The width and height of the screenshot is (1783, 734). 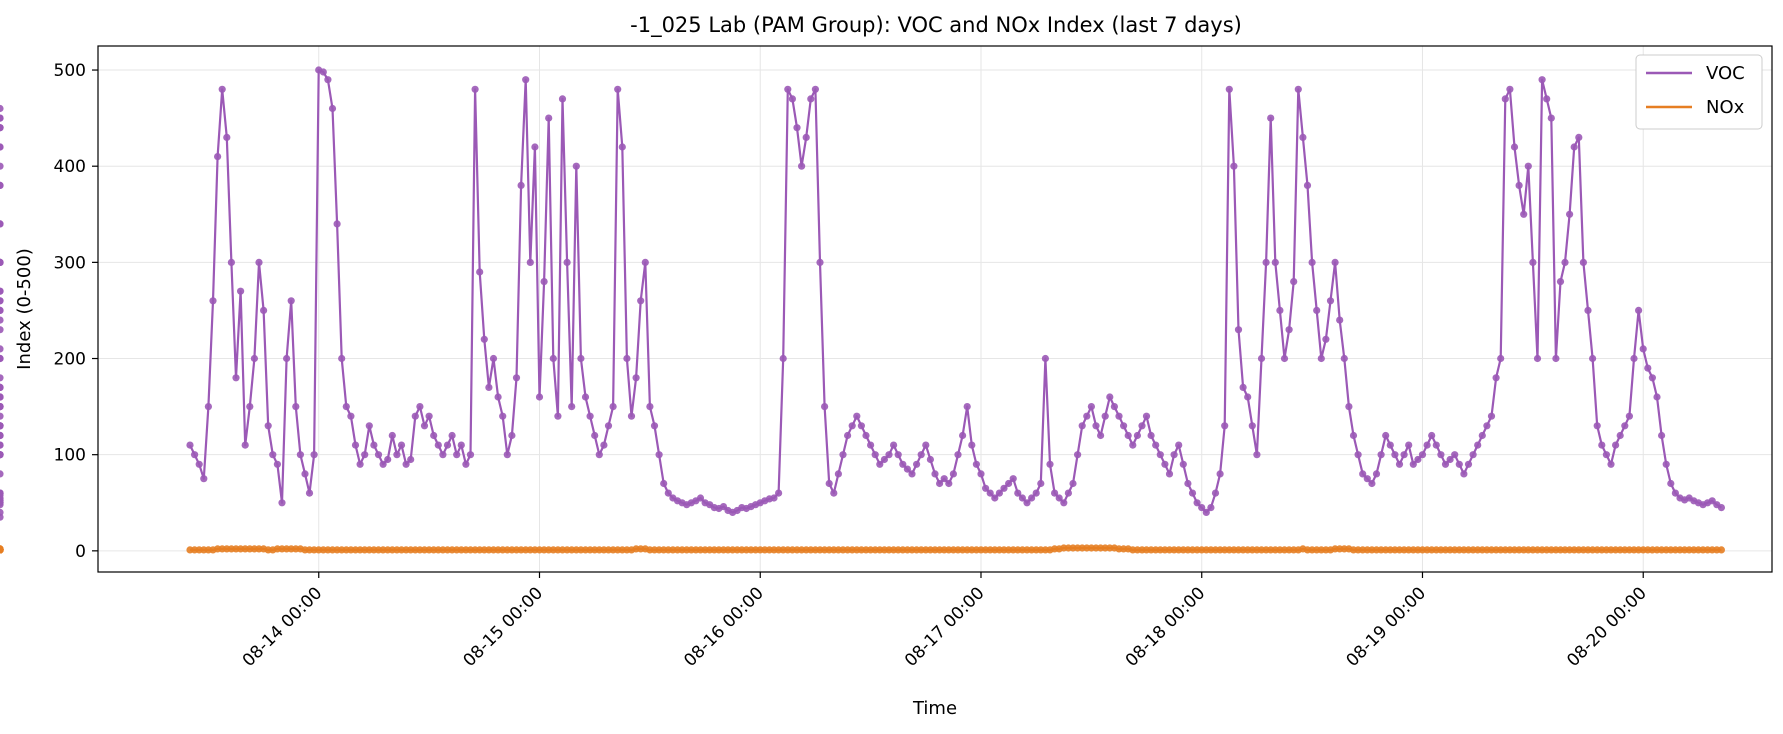 What do you see at coordinates (934, 708) in the screenshot?
I see `x-axis-label: Time` at bounding box center [934, 708].